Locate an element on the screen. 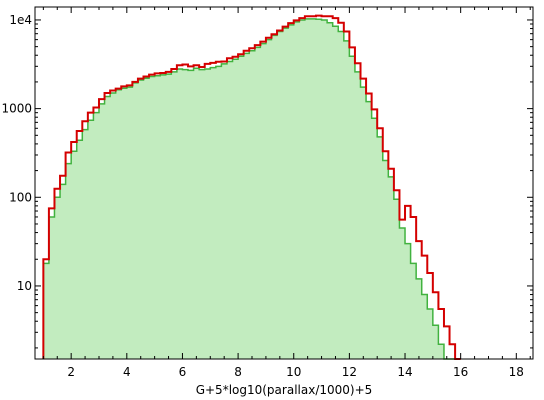 This screenshot has height=400, width=544. x-tick-label: 12 is located at coordinates (349, 372).